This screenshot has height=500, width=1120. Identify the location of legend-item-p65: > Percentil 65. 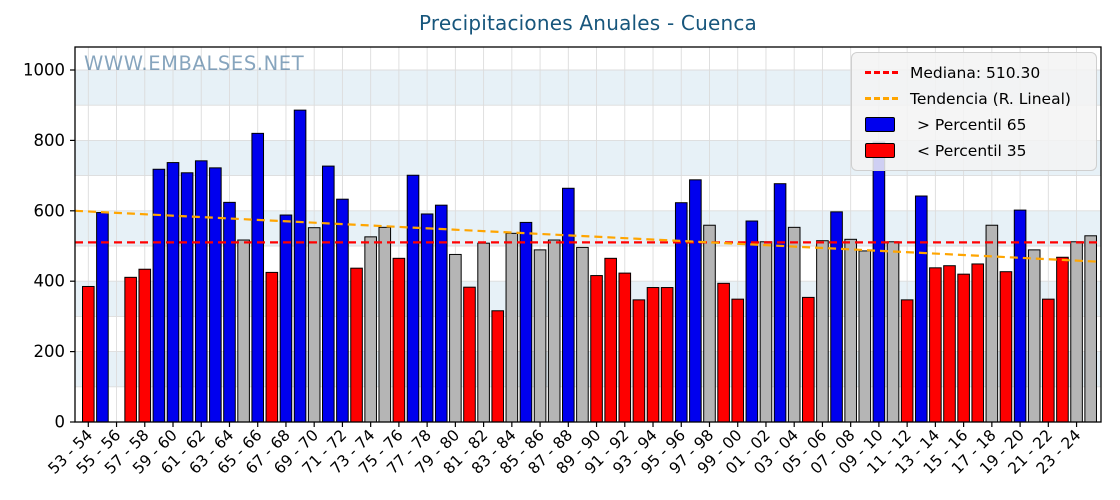
(974, 124).